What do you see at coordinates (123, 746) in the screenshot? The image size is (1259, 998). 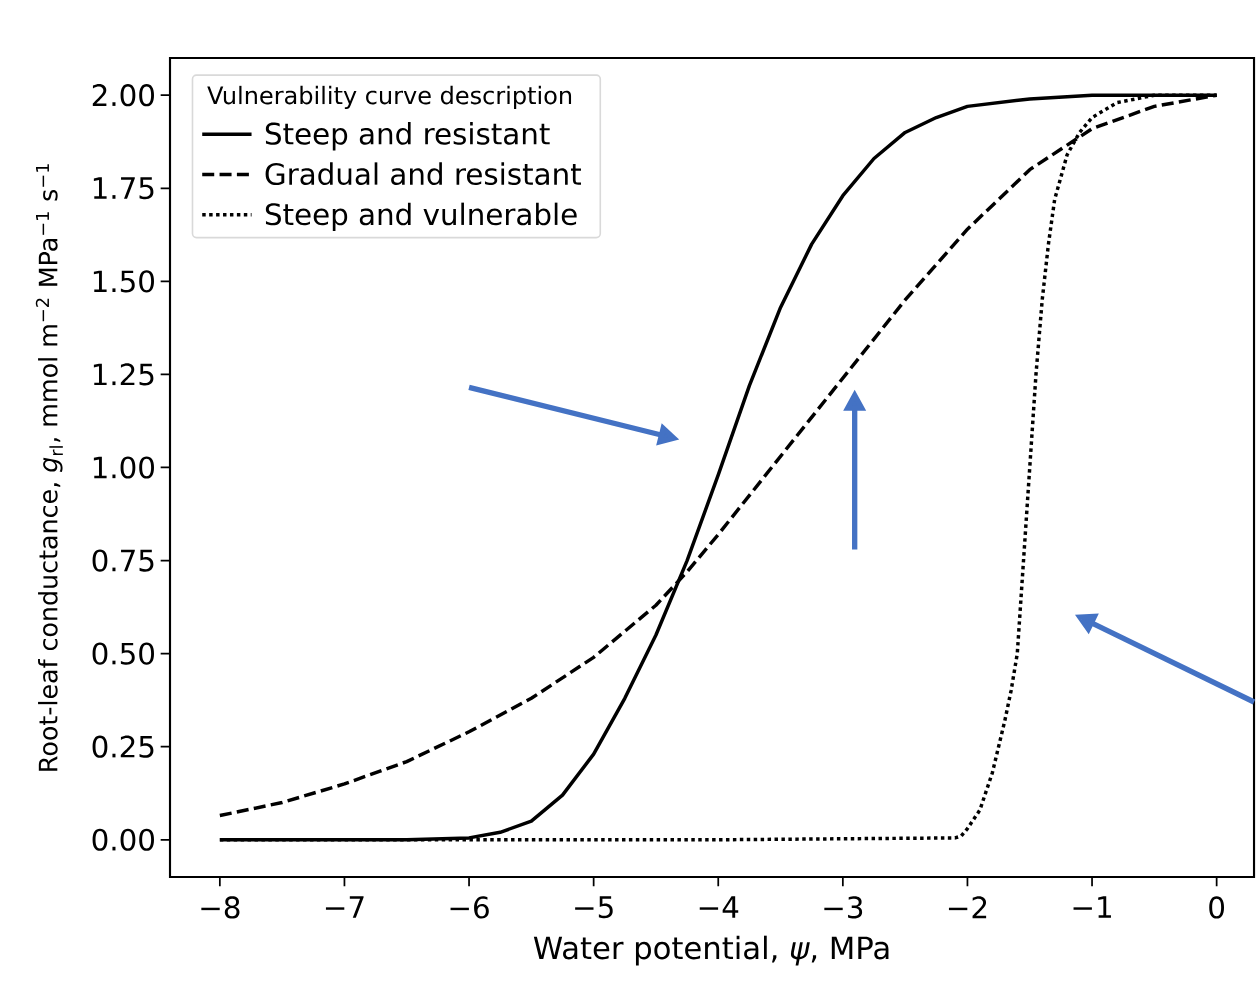 I see `y-tick-label: 0.25` at bounding box center [123, 746].